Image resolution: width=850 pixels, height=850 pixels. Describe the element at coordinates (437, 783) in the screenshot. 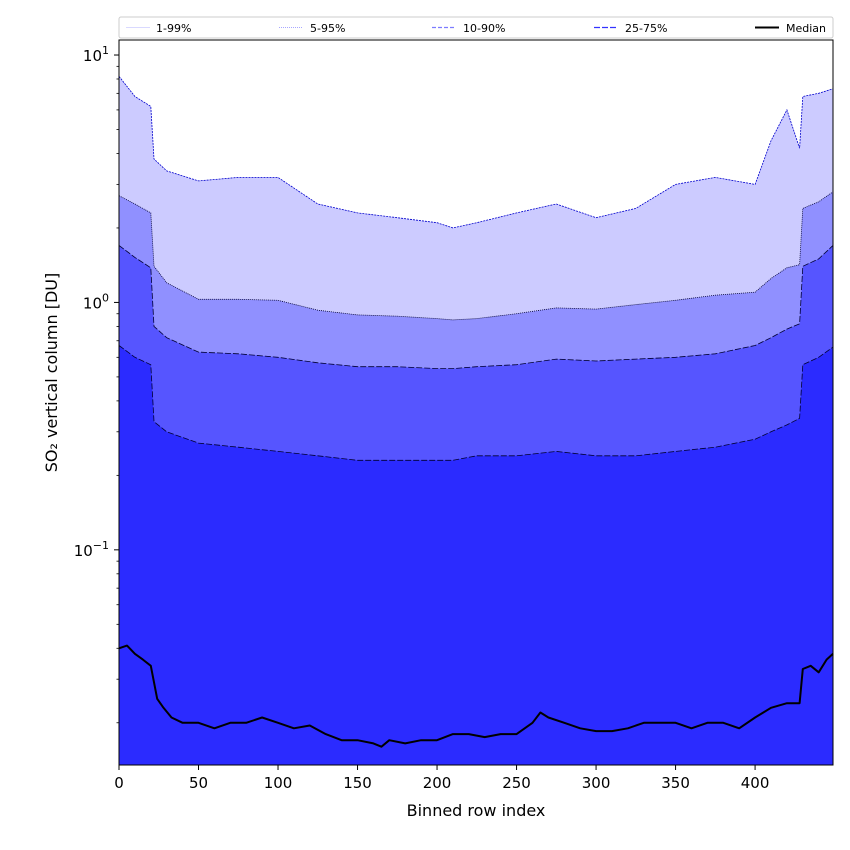

I see `x-tick-label: 200` at that location.